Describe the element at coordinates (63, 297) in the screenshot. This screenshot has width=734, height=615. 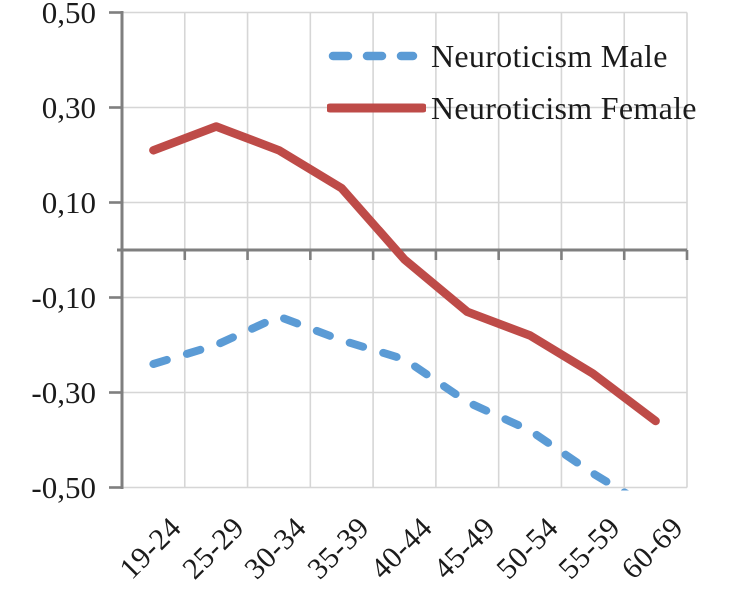
I see `y-axis-label: -0,10` at that location.